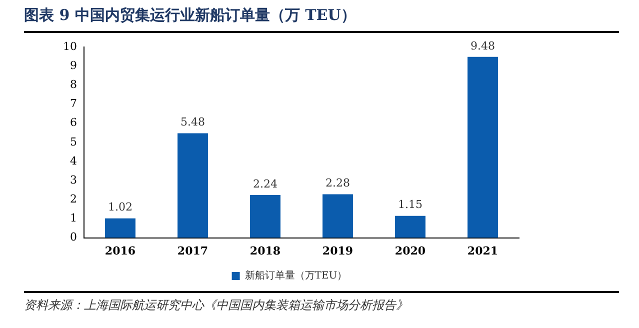 The width and height of the screenshot is (639, 328). I want to click on data-label: 2.28, so click(338, 183).